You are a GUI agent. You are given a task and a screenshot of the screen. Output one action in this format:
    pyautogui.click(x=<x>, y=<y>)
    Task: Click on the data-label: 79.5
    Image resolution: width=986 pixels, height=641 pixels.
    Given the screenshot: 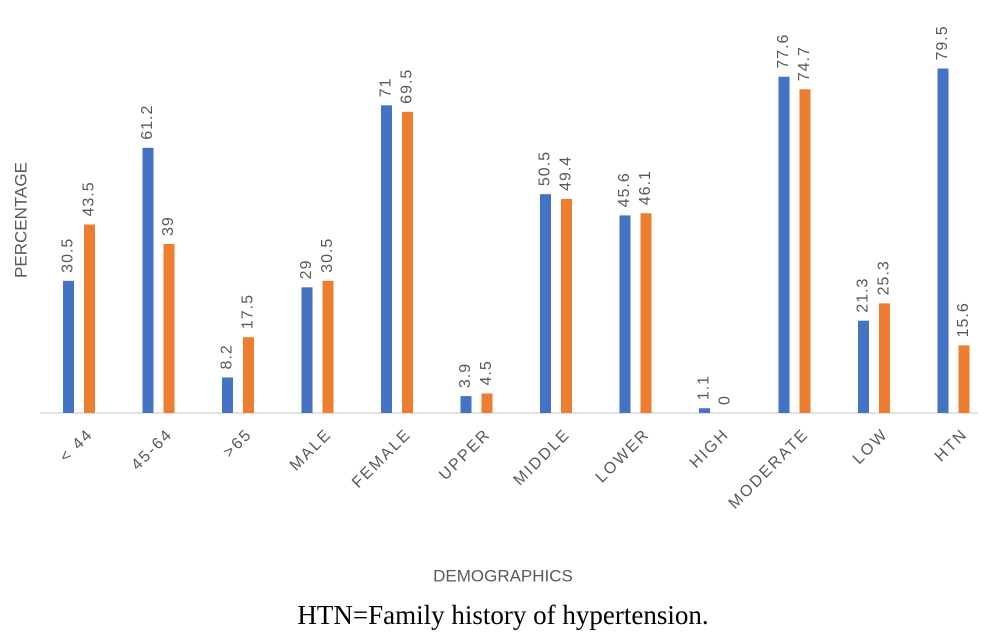 What is the action you would take?
    pyautogui.click(x=942, y=42)
    